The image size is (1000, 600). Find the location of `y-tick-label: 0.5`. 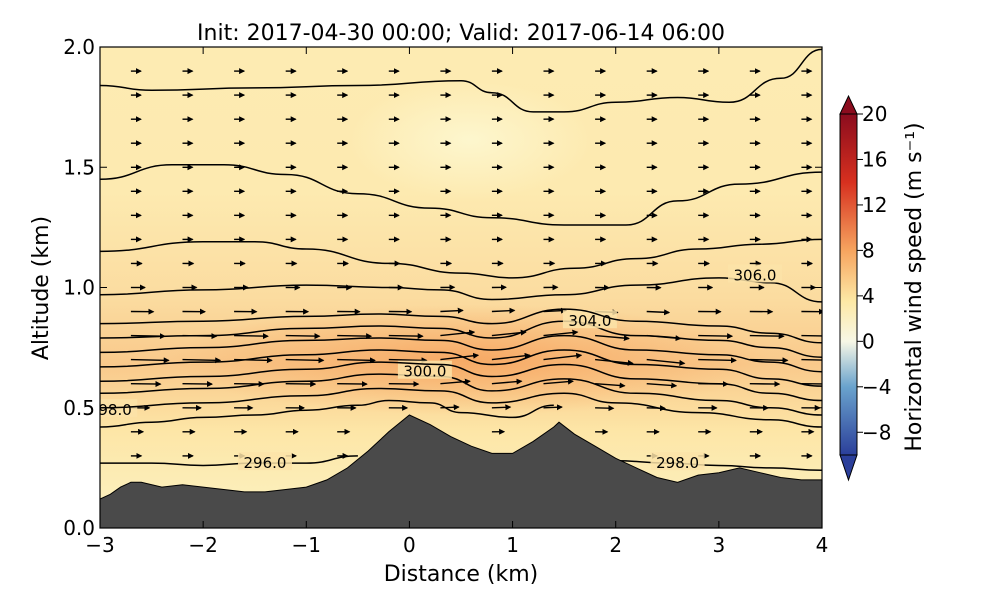

y-tick-label: 0.5 is located at coordinates (79, 408).